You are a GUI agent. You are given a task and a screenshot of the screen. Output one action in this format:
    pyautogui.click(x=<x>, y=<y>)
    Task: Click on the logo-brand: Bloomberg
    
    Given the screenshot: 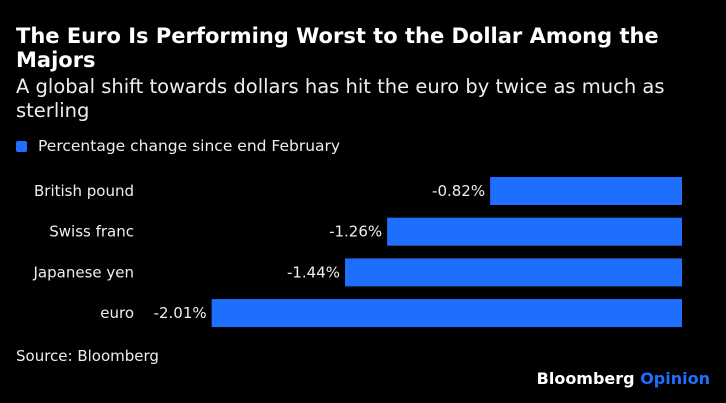 What is the action you would take?
    pyautogui.click(x=585, y=378)
    